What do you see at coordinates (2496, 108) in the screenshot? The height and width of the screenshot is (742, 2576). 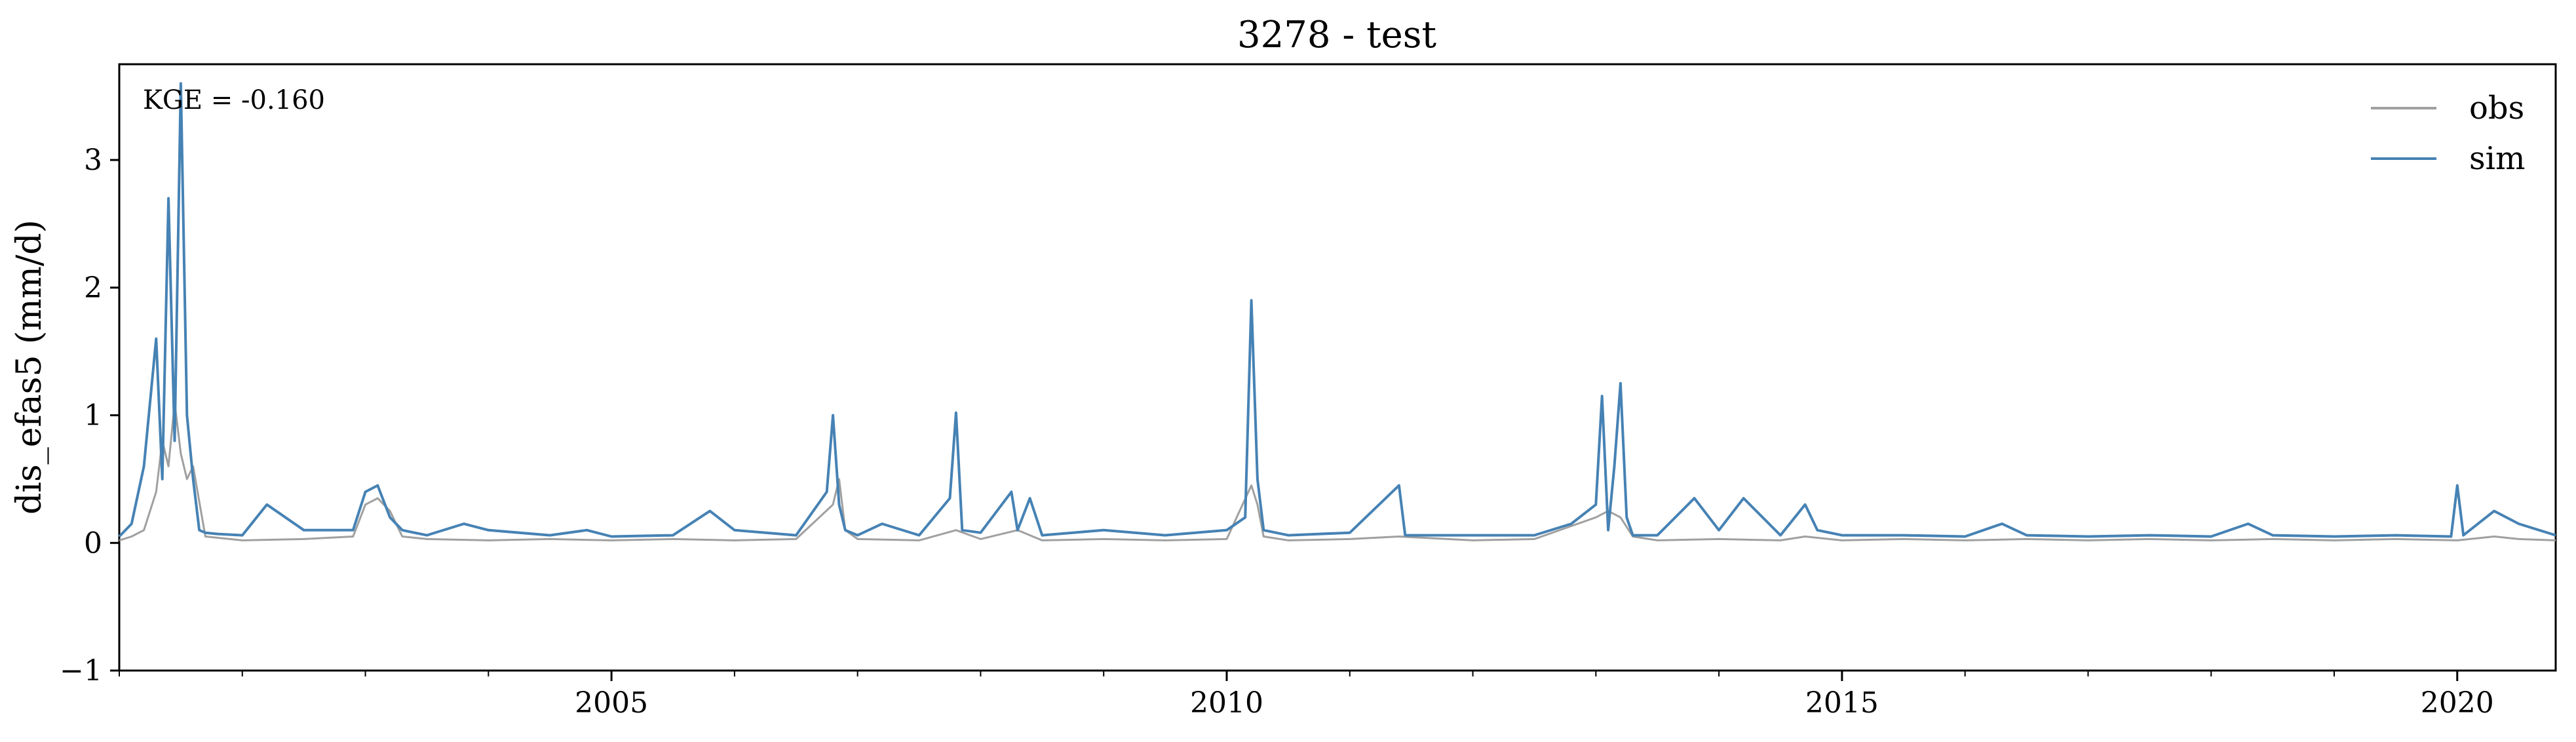 I see `legend-label-obs: obs` at bounding box center [2496, 108].